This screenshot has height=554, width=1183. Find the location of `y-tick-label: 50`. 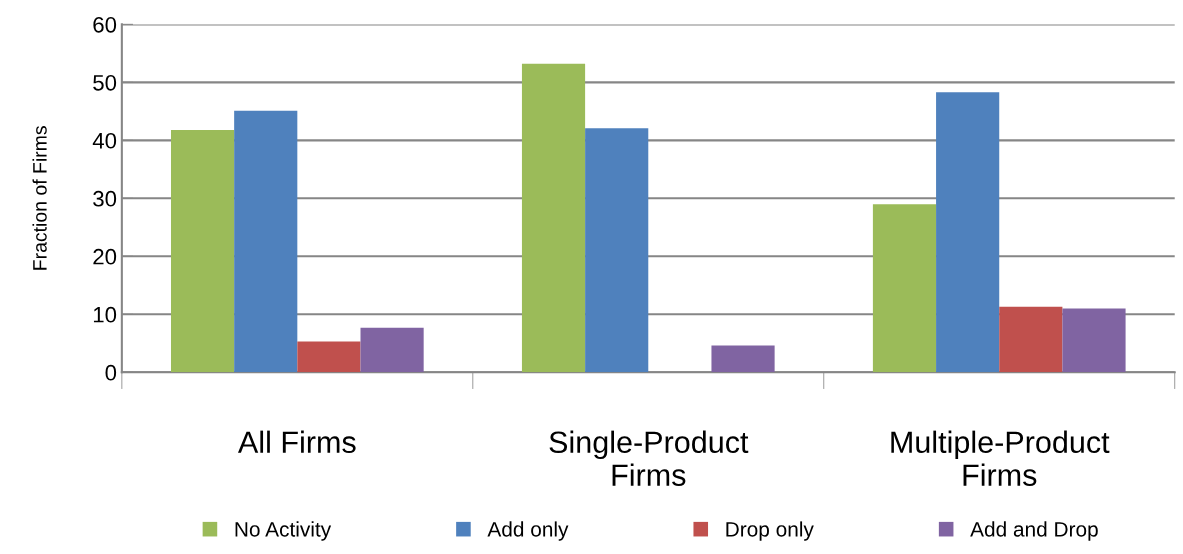

y-tick-label: 50 is located at coordinates (105, 82).